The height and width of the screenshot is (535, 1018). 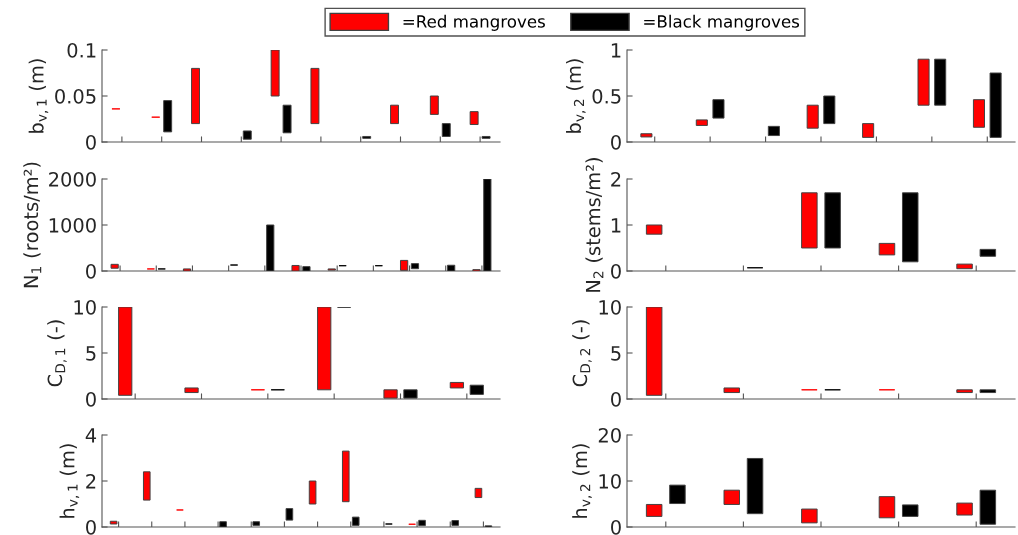 I want to click on y-axis-title: N$_{2}$ (stems/m²), so click(x=594, y=225).